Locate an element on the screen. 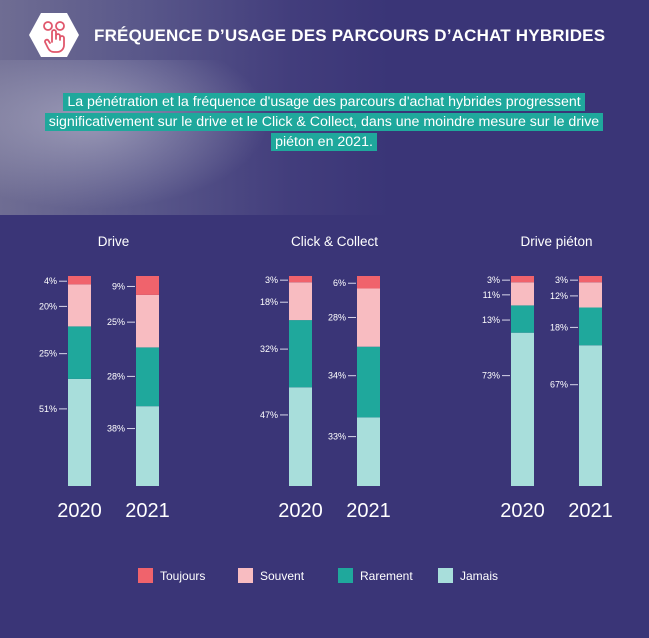 This screenshot has width=649, height=638. value-label: 12% is located at coordinates (559, 296).